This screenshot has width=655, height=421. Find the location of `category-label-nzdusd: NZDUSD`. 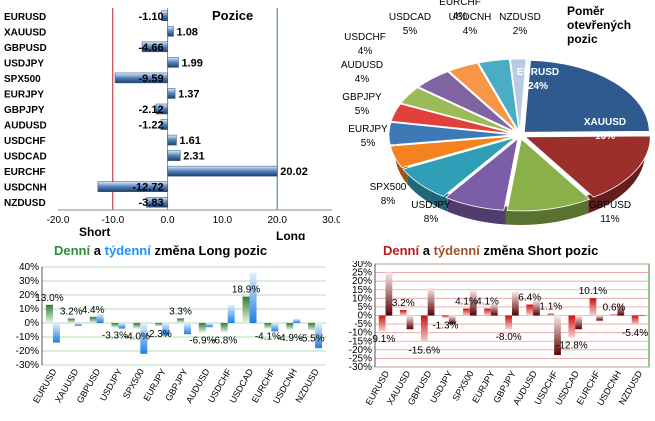

category-label-nzdusd: NZDUSD is located at coordinates (25, 203).